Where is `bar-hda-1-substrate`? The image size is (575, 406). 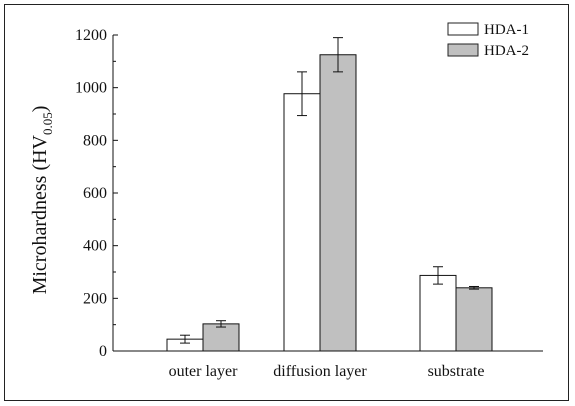 bar-hda-1-substrate is located at coordinates (438, 313).